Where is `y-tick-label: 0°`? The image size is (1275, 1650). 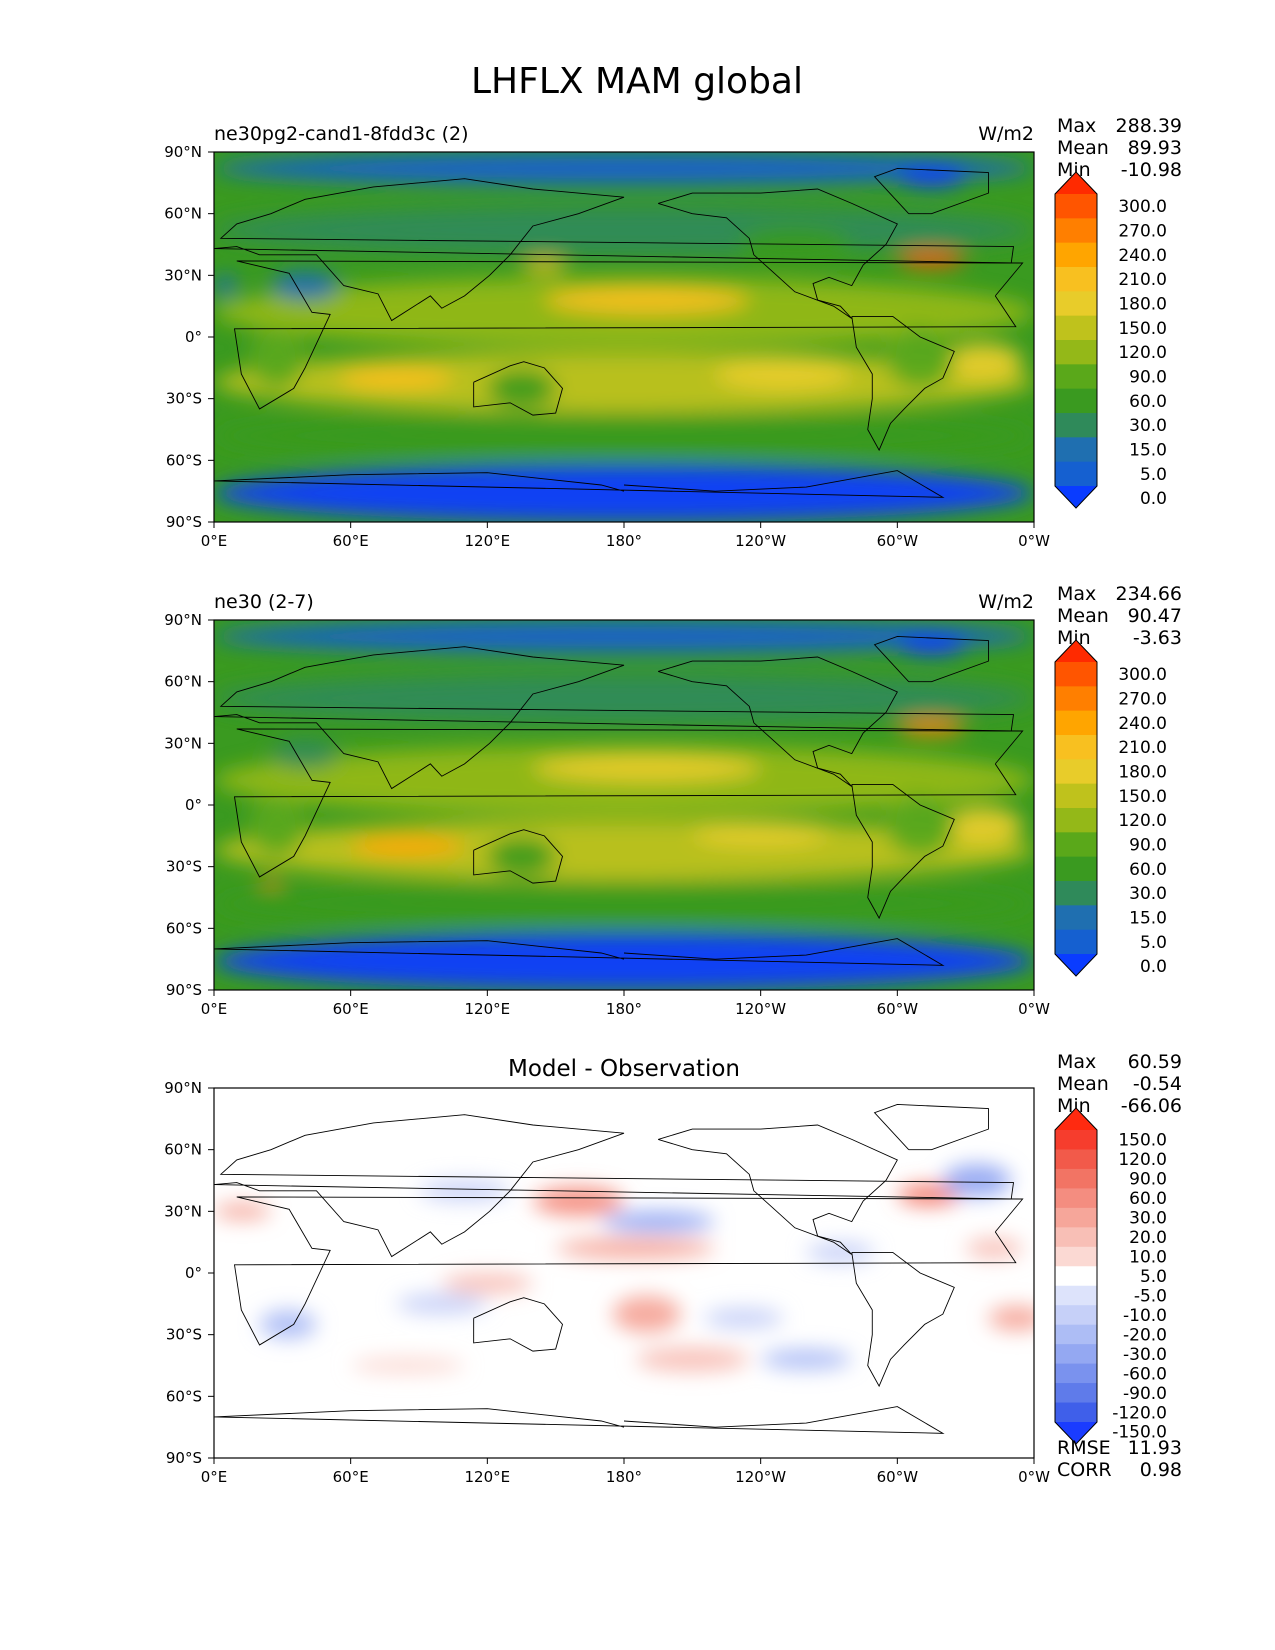 y-tick-label: 0° is located at coordinates (193, 805).